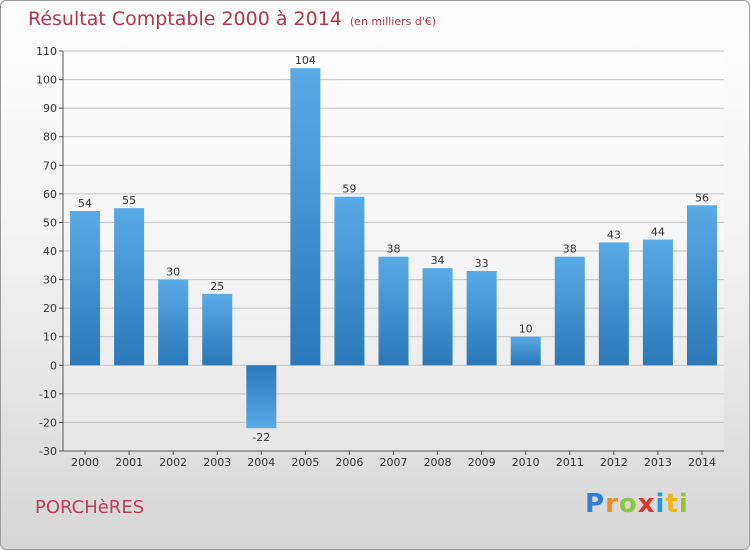 The height and width of the screenshot is (550, 750). Describe the element at coordinates (438, 462) in the screenshot. I see `x-tick-label: 2008` at that location.